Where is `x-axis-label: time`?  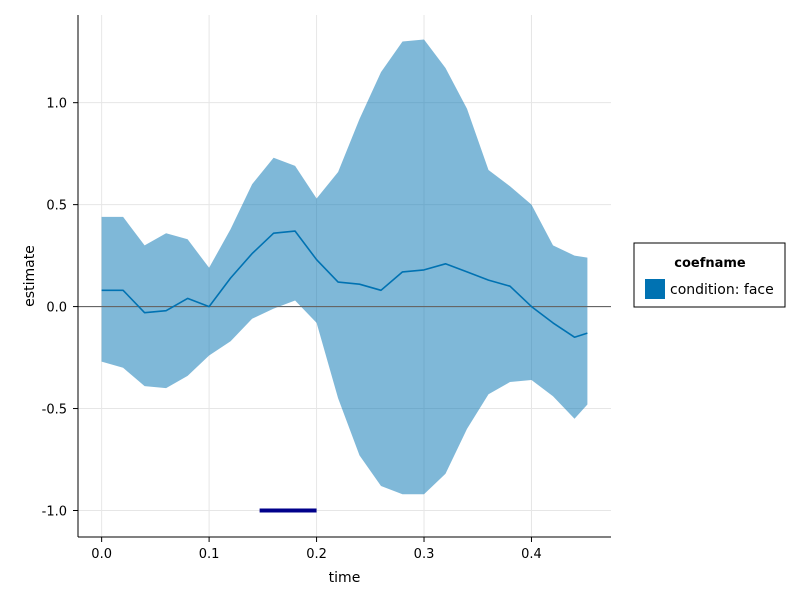 x-axis-label: time is located at coordinates (345, 578).